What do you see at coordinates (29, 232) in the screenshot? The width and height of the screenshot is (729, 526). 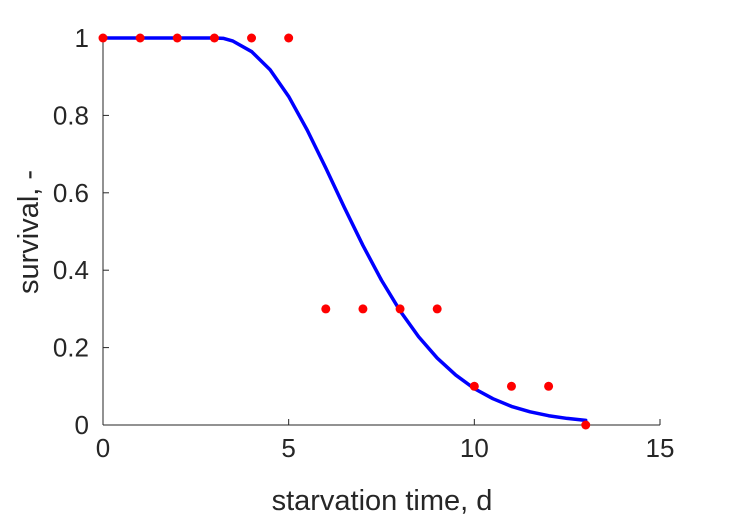 I see `y-axis-label: survival, -` at bounding box center [29, 232].